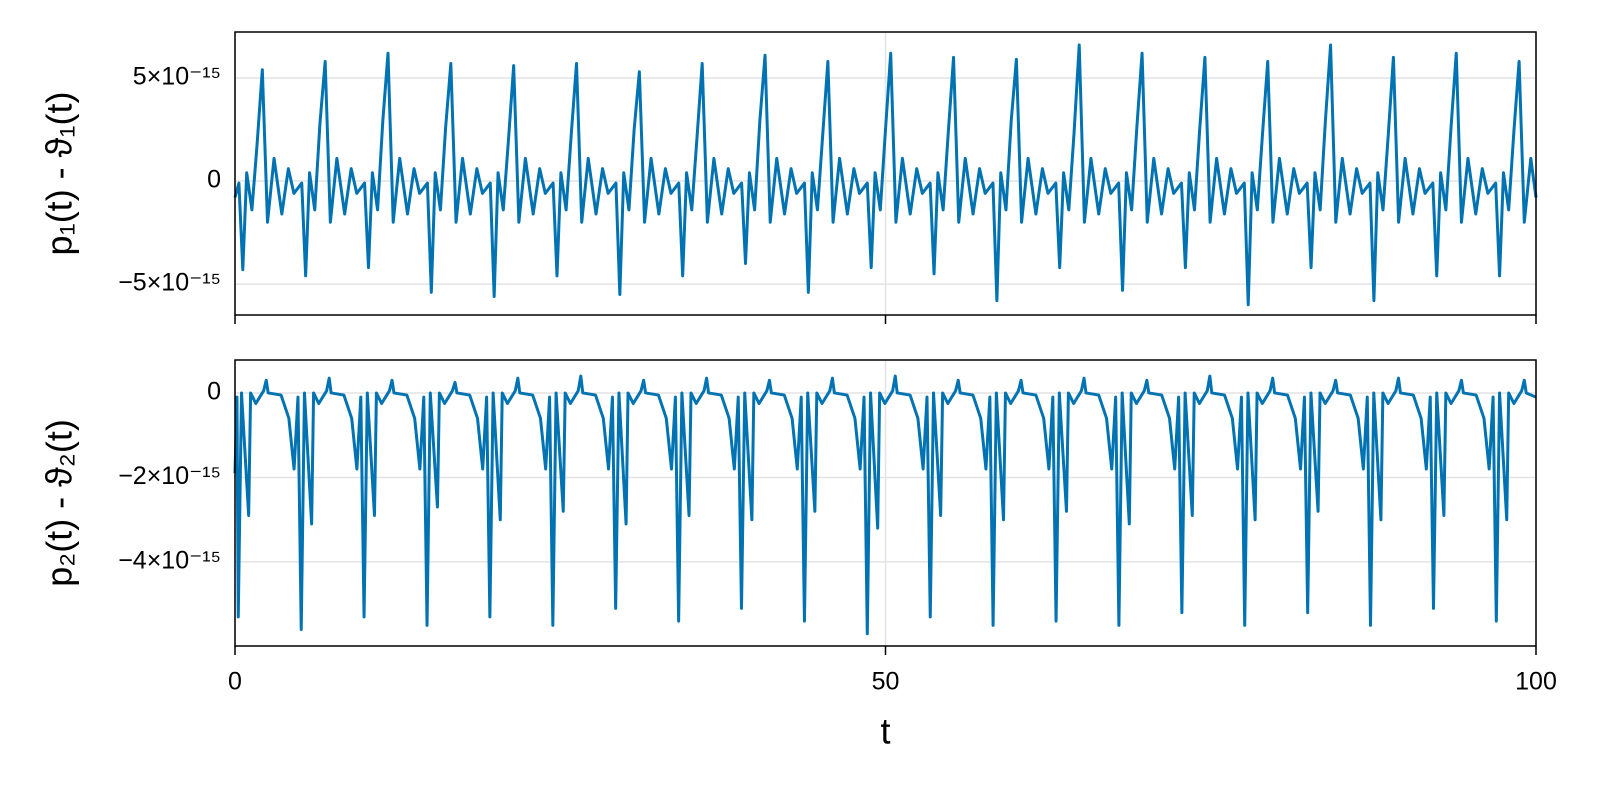 This screenshot has height=800, width=1600. I want to click on y-axis-label: p₁(t) - ϑ₁(t), so click(59, 174).